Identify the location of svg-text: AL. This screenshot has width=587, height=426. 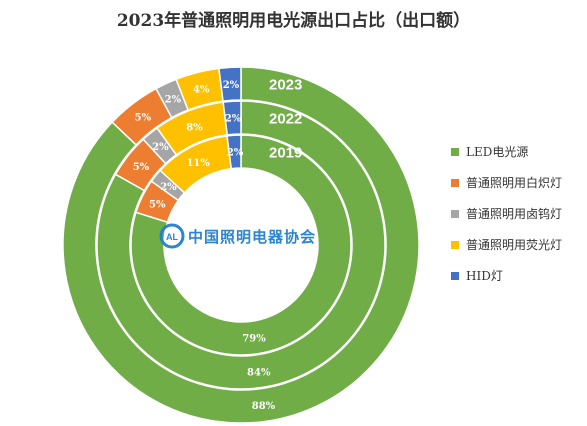
(172, 237).